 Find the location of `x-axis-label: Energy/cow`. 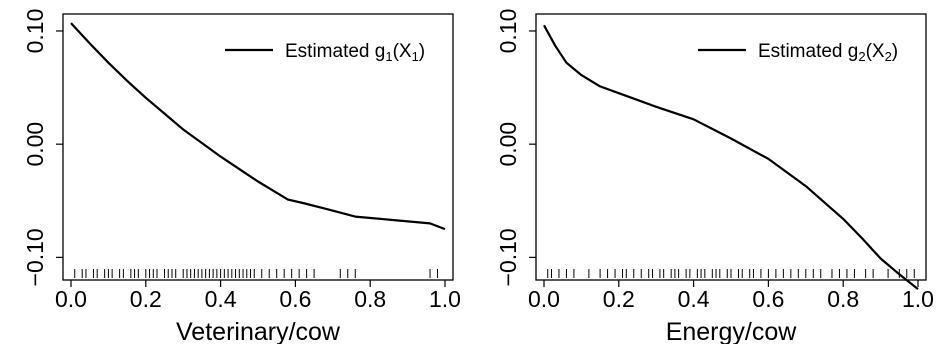

x-axis-label: Energy/cow is located at coordinates (732, 331).